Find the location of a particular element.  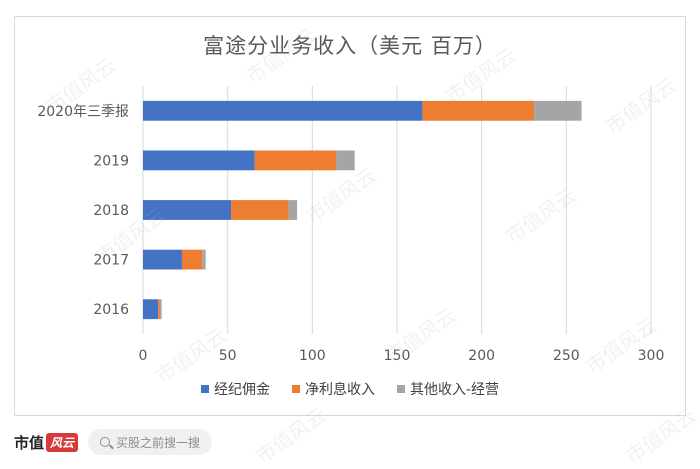

x-tick-label: 200 is located at coordinates (481, 356).